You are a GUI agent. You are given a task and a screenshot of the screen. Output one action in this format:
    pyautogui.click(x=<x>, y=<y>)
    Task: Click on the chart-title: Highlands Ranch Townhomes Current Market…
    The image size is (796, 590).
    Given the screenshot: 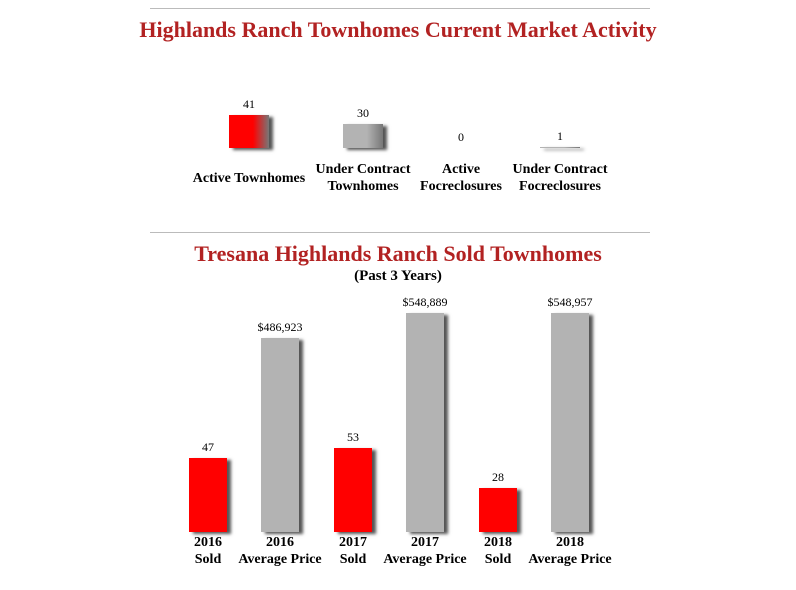 What is the action you would take?
    pyautogui.click(x=398, y=29)
    